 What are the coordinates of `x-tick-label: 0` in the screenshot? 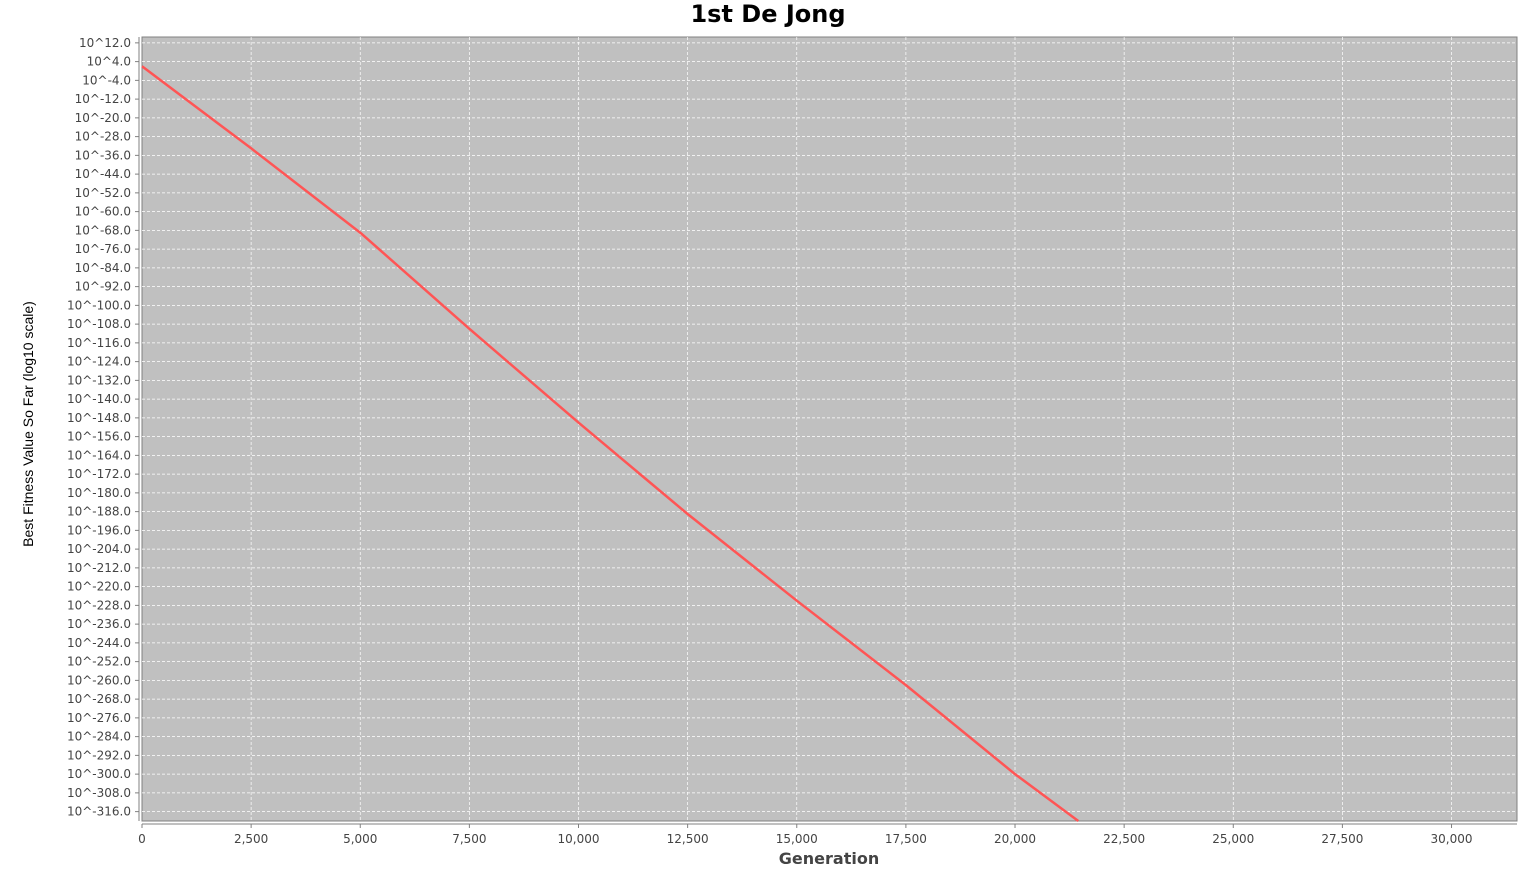 It's located at (142, 839).